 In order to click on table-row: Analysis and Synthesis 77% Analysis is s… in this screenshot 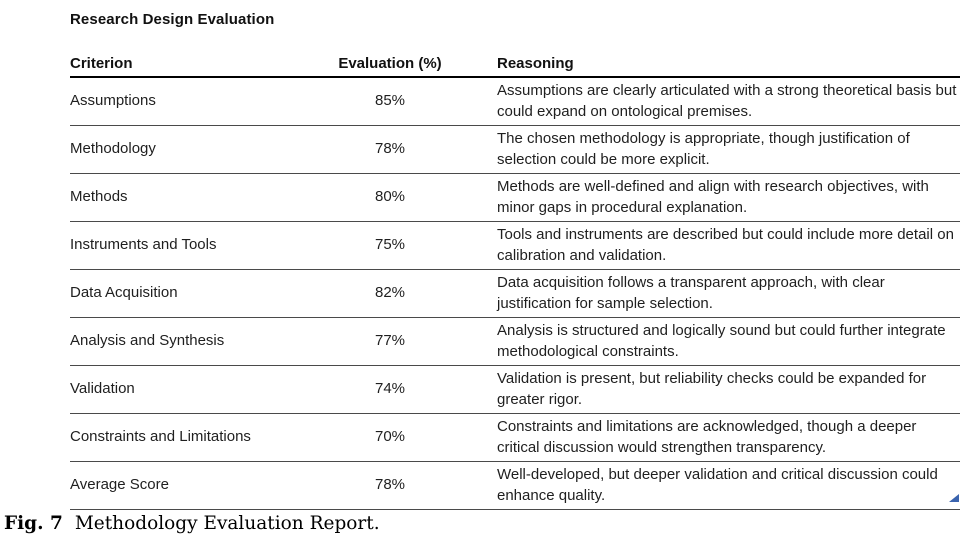, I will do `click(515, 342)`.